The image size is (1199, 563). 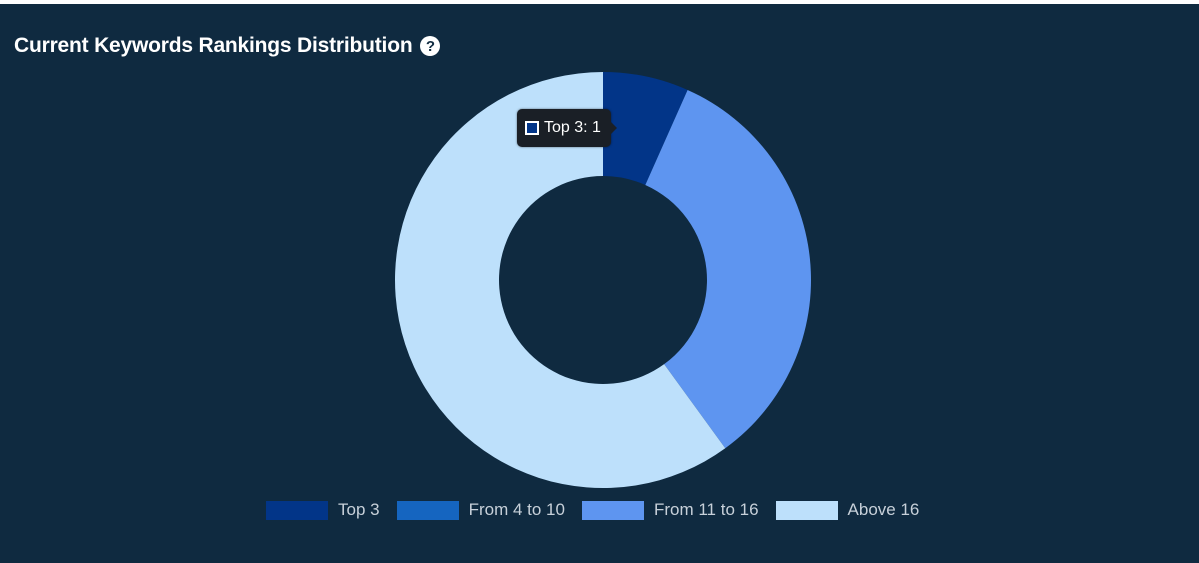 I want to click on legend-item: Above 16, so click(x=847, y=510).